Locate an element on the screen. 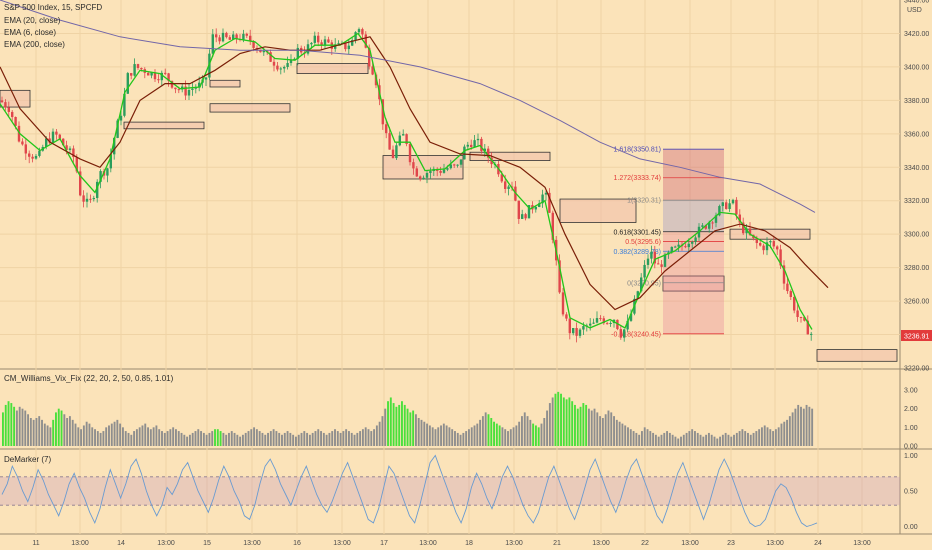 The height and width of the screenshot is (550, 932). vix-layer is located at coordinates (408, 418).